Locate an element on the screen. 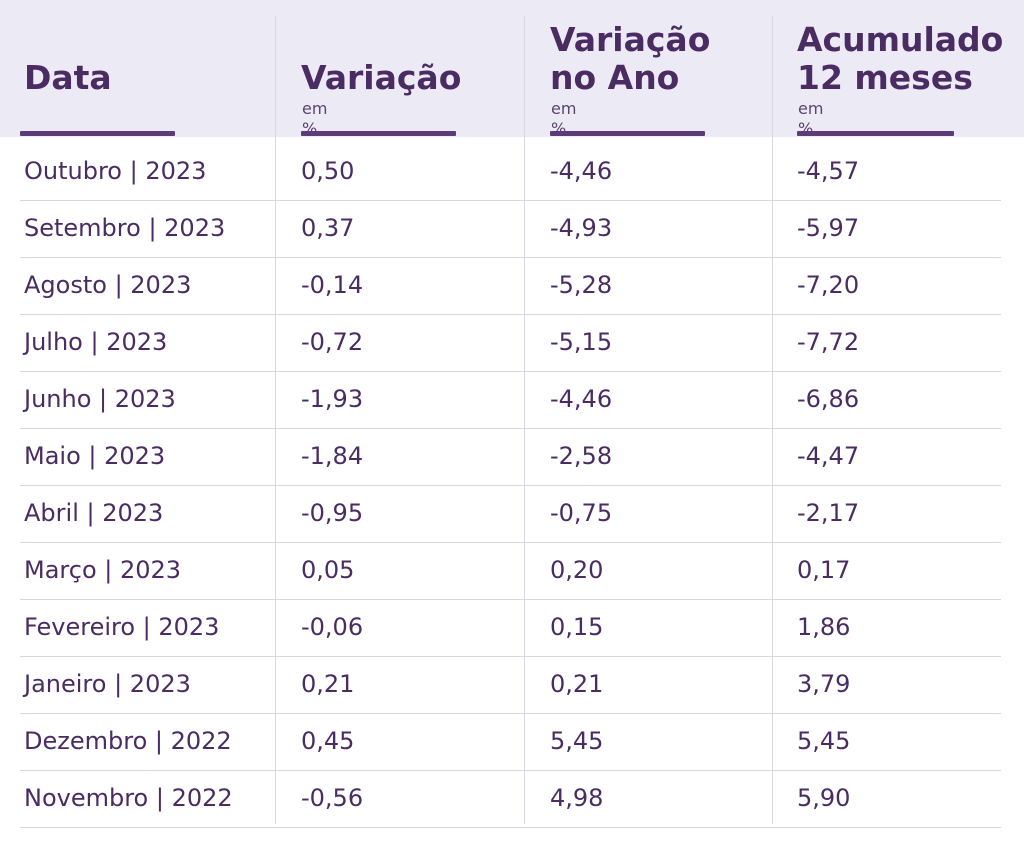 This screenshot has width=1024, height=842. cell-variacao-ano: -5,28 is located at coordinates (581, 285).